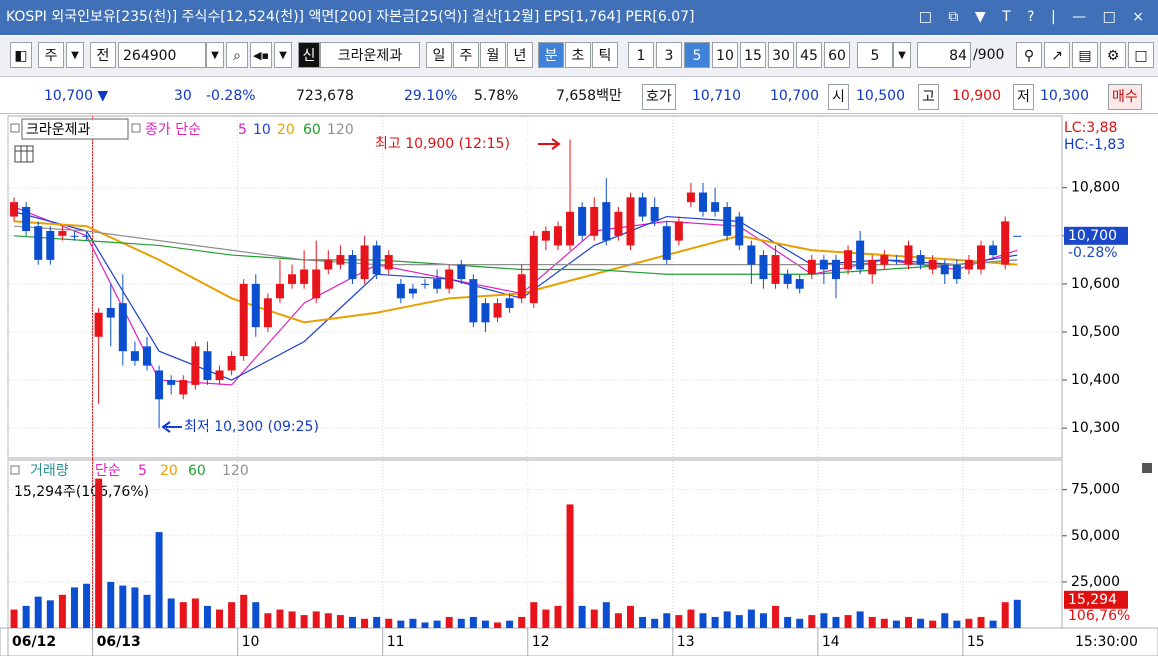 The image size is (1158, 656). I want to click on panel-close, so click(1147, 468).